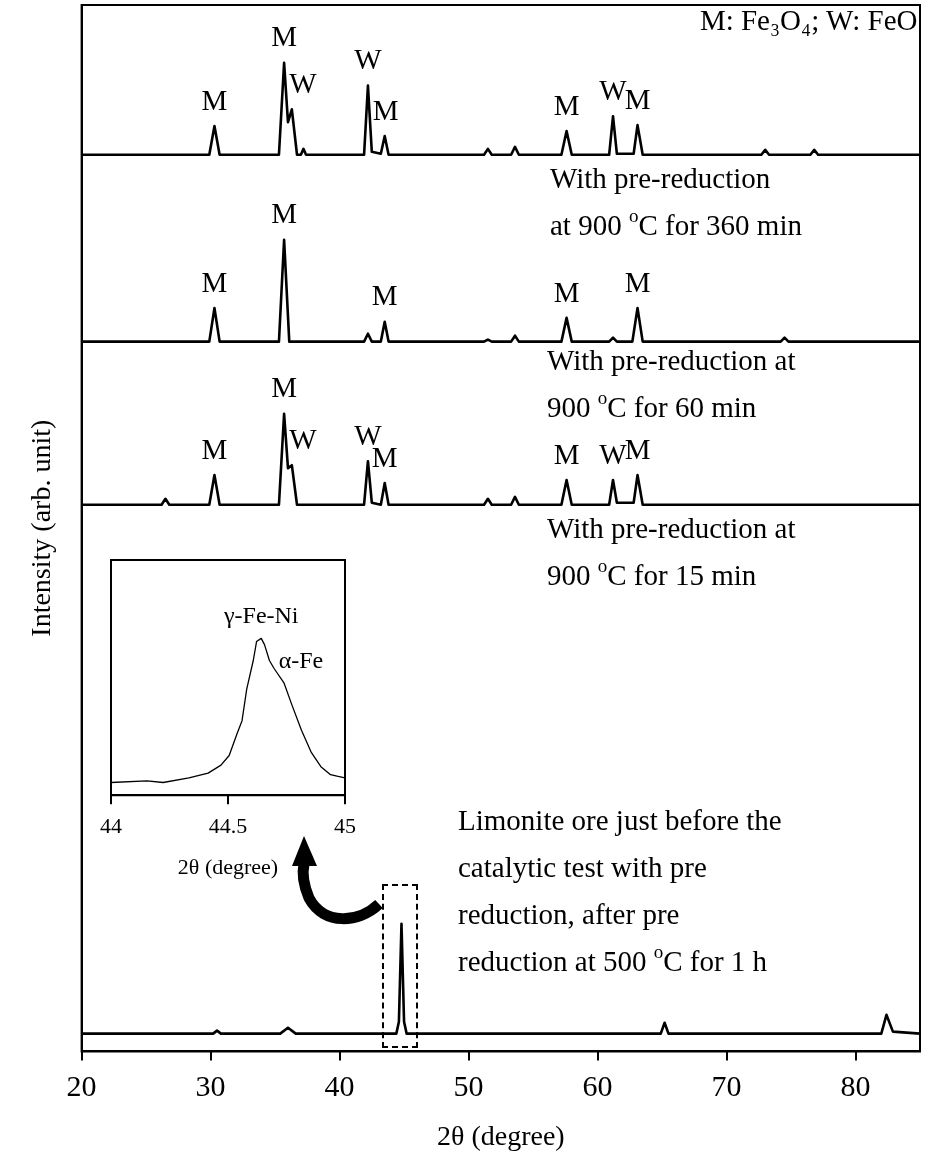 The height and width of the screenshot is (1168, 925). What do you see at coordinates (228, 826) in the screenshot?
I see `x-tick-label: 44.5` at bounding box center [228, 826].